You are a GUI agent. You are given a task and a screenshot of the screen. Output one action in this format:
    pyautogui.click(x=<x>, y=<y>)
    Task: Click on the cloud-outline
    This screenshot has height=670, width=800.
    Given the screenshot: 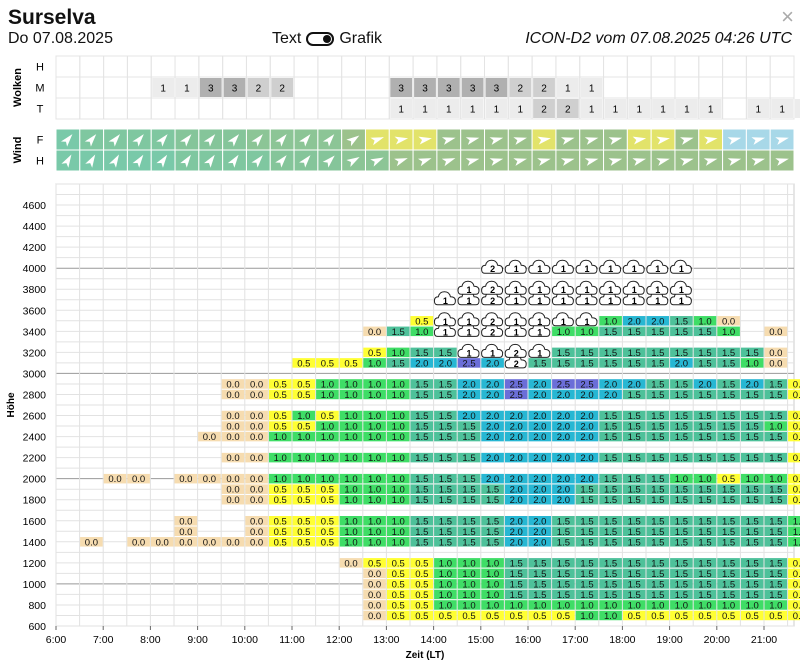 What is the action you would take?
    pyautogui.click(x=610, y=266)
    